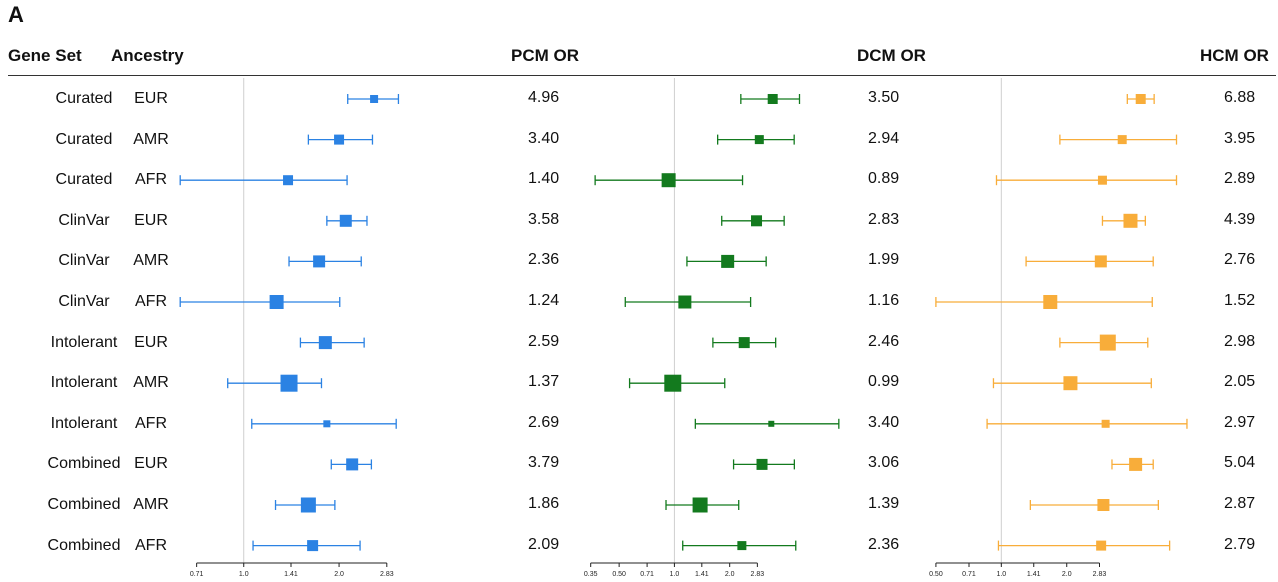  Describe the element at coordinates (884, 138) in the screenshot. I see `dcm-or-value: 2.94` at that location.